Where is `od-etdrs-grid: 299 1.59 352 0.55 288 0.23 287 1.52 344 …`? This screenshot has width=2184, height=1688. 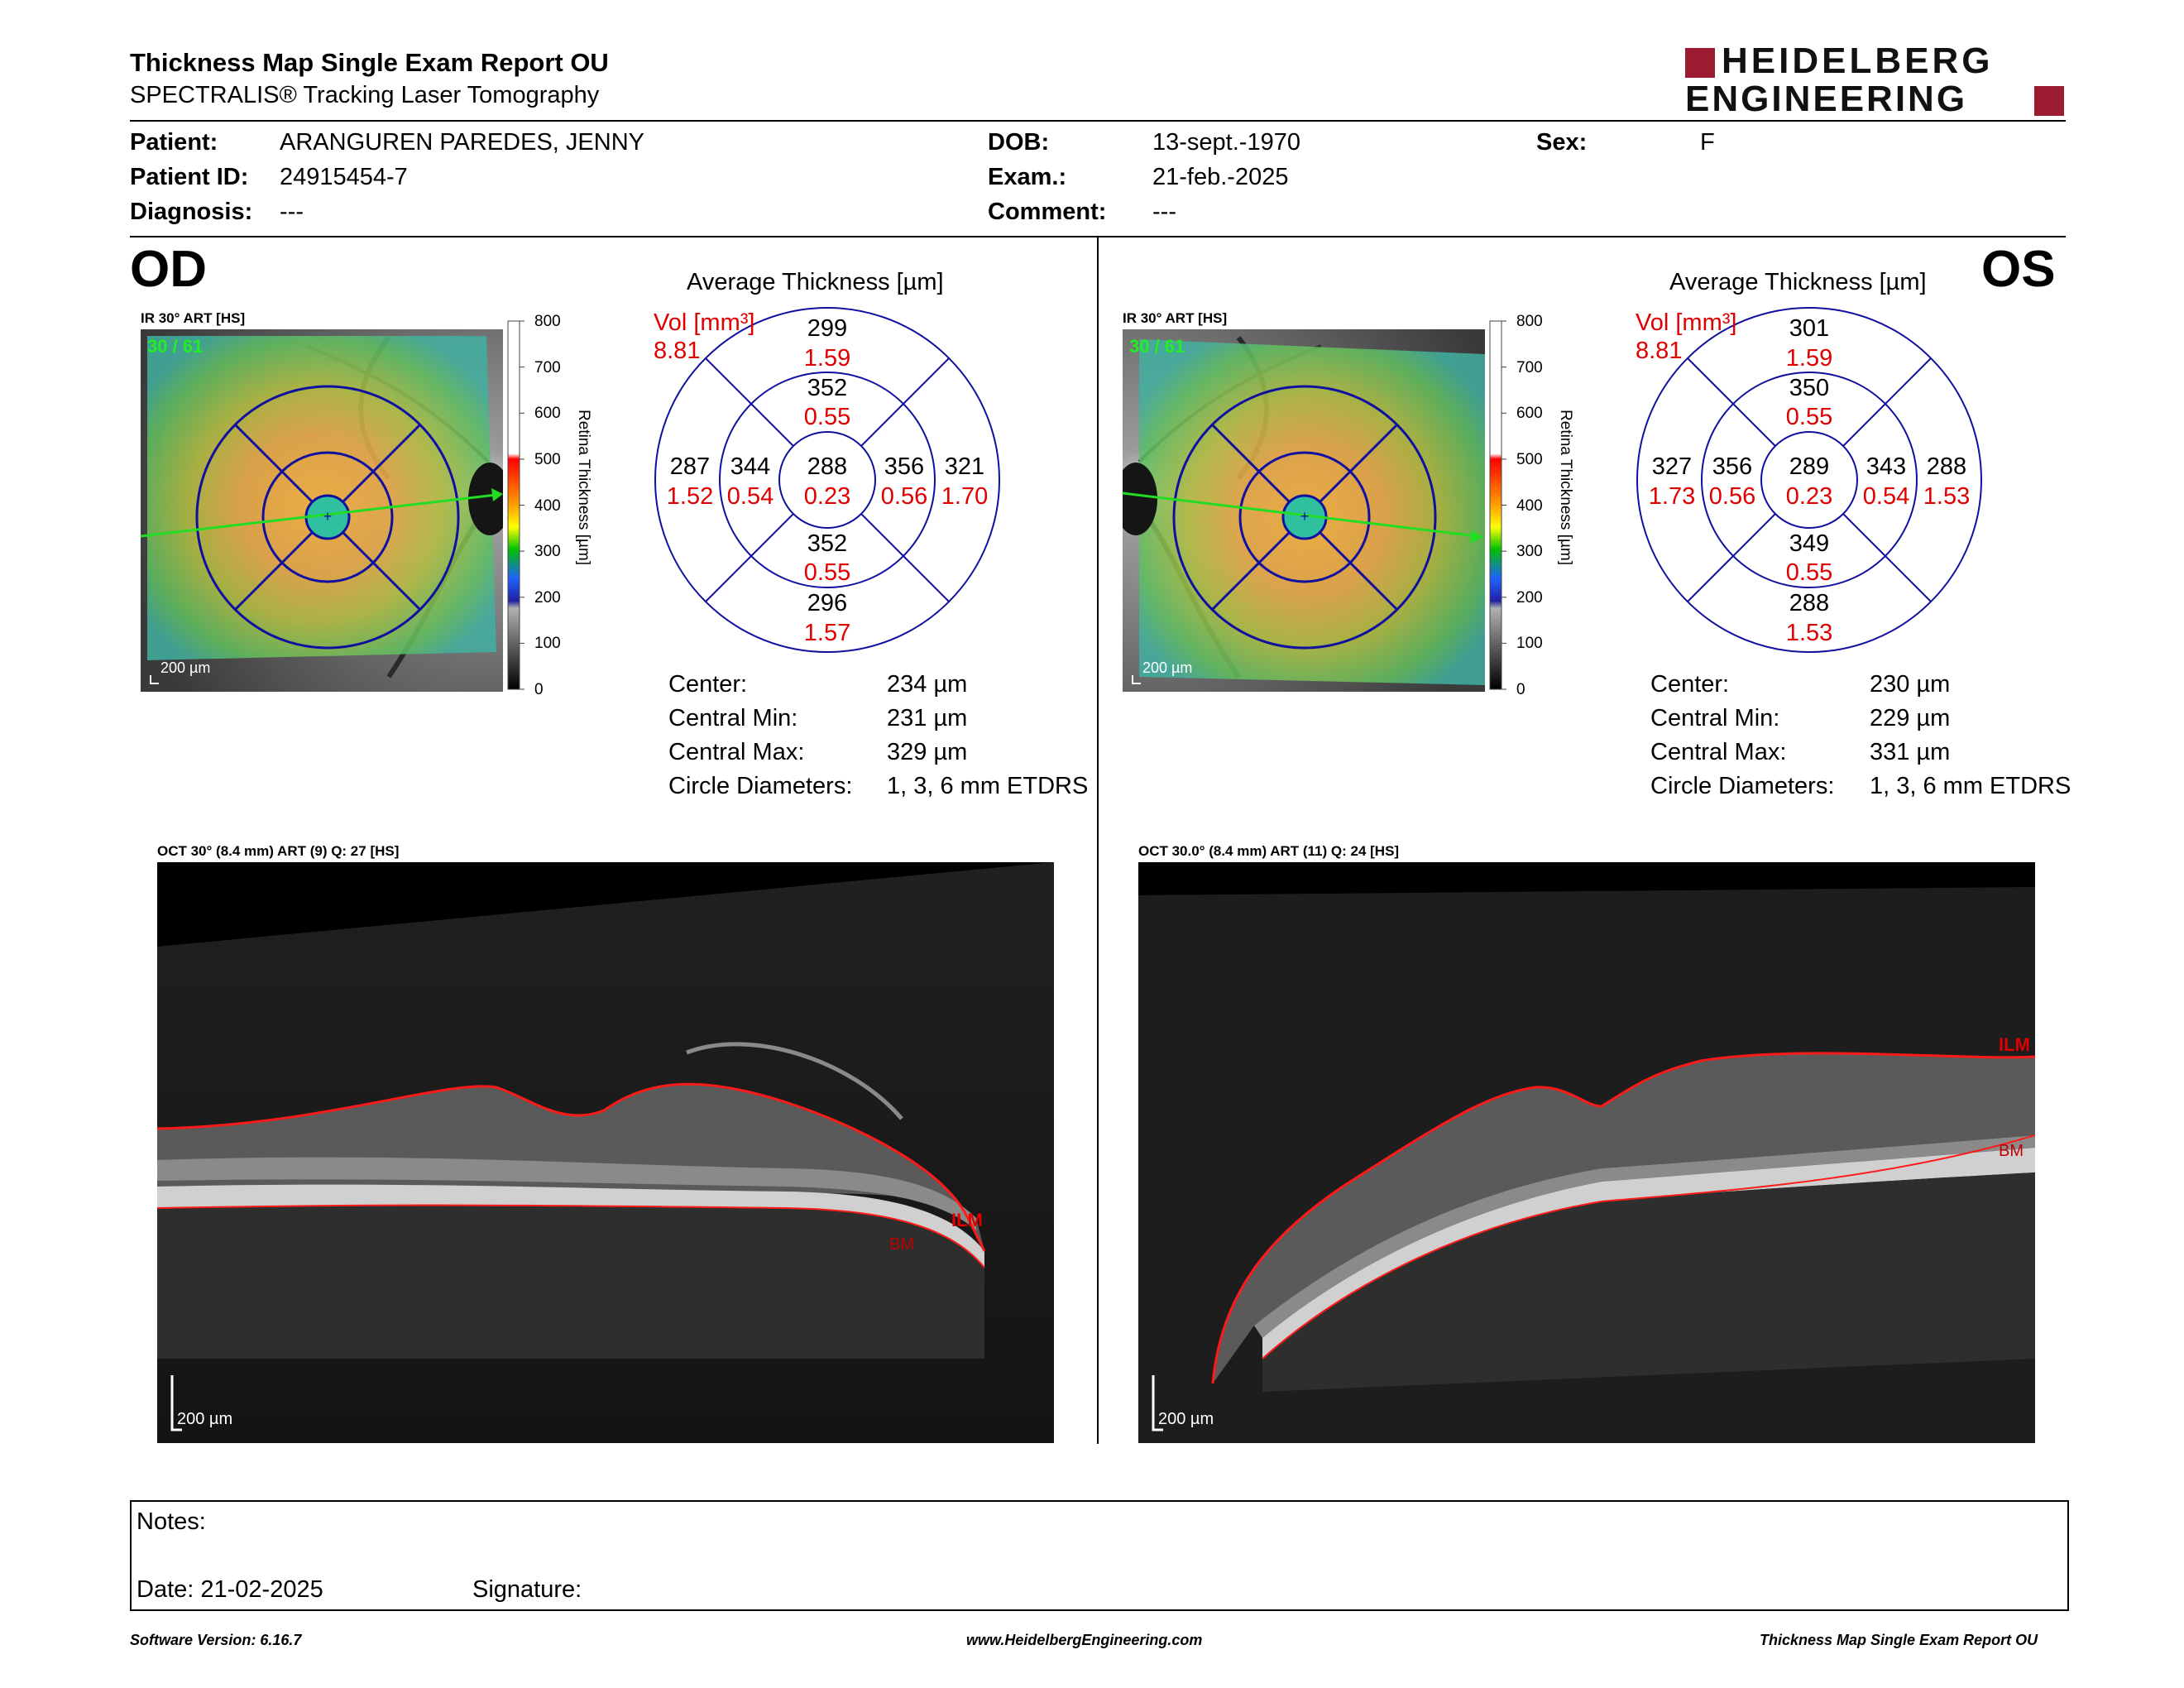
od-etdrs-grid: 299 1.59 352 0.55 288 0.23 287 1.52 344 … is located at coordinates (827, 480).